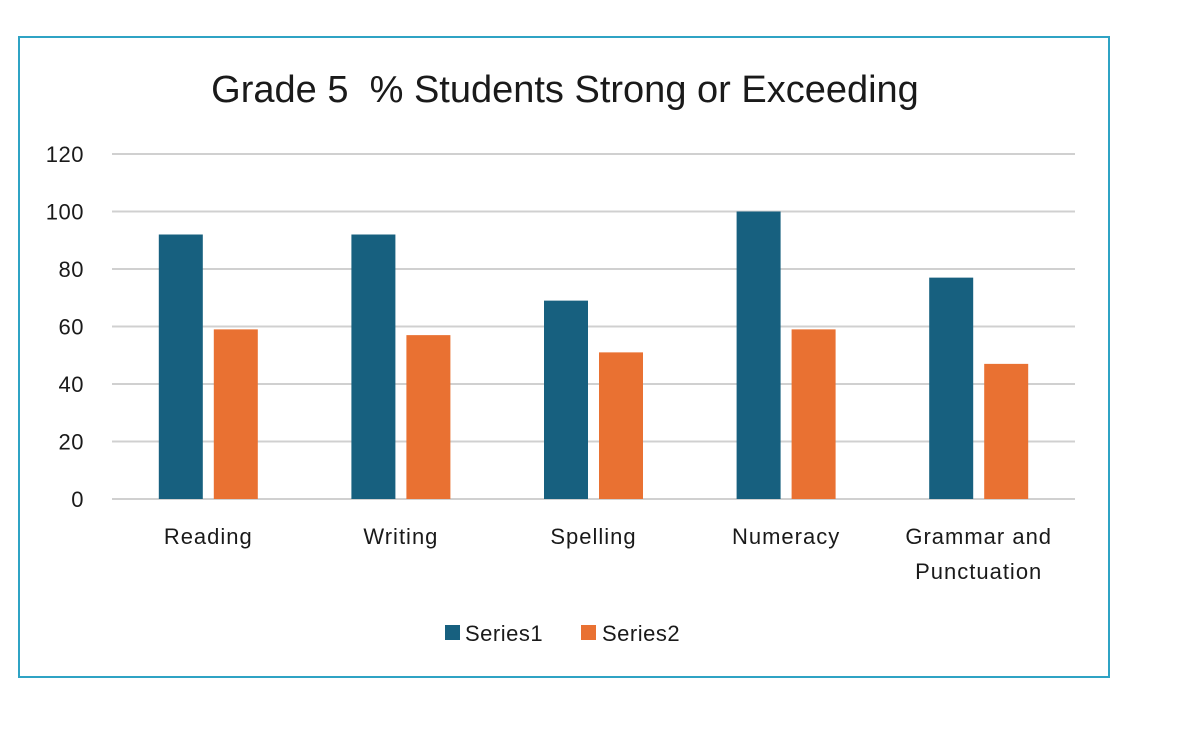 This screenshot has width=1200, height=737. What do you see at coordinates (565, 90) in the screenshot?
I see `chart-title: Grade 5 % Students Strong or Exceeding` at bounding box center [565, 90].